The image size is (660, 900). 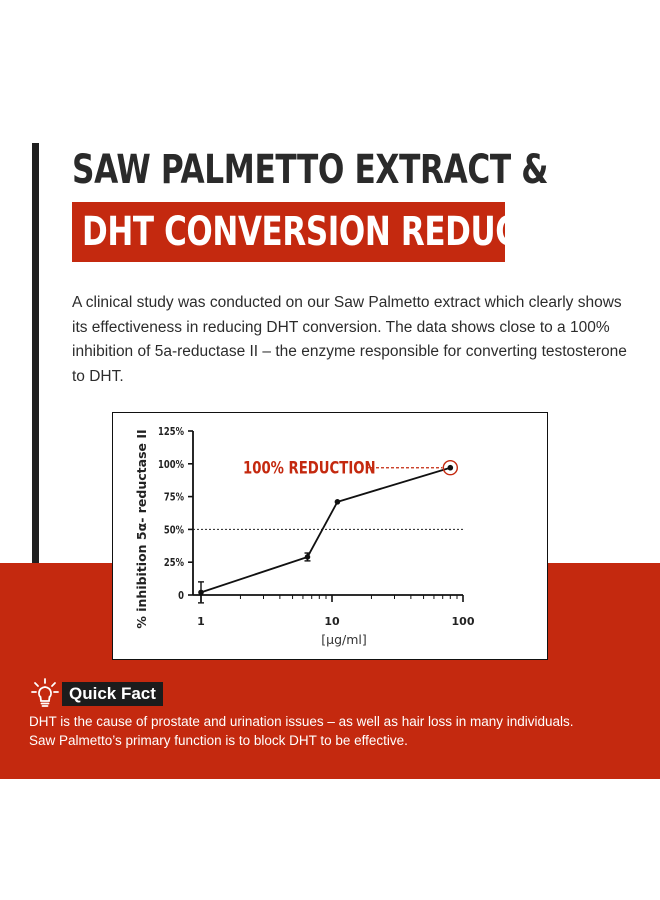 What do you see at coordinates (332, 621) in the screenshot?
I see `x-tick-label: 10` at bounding box center [332, 621].